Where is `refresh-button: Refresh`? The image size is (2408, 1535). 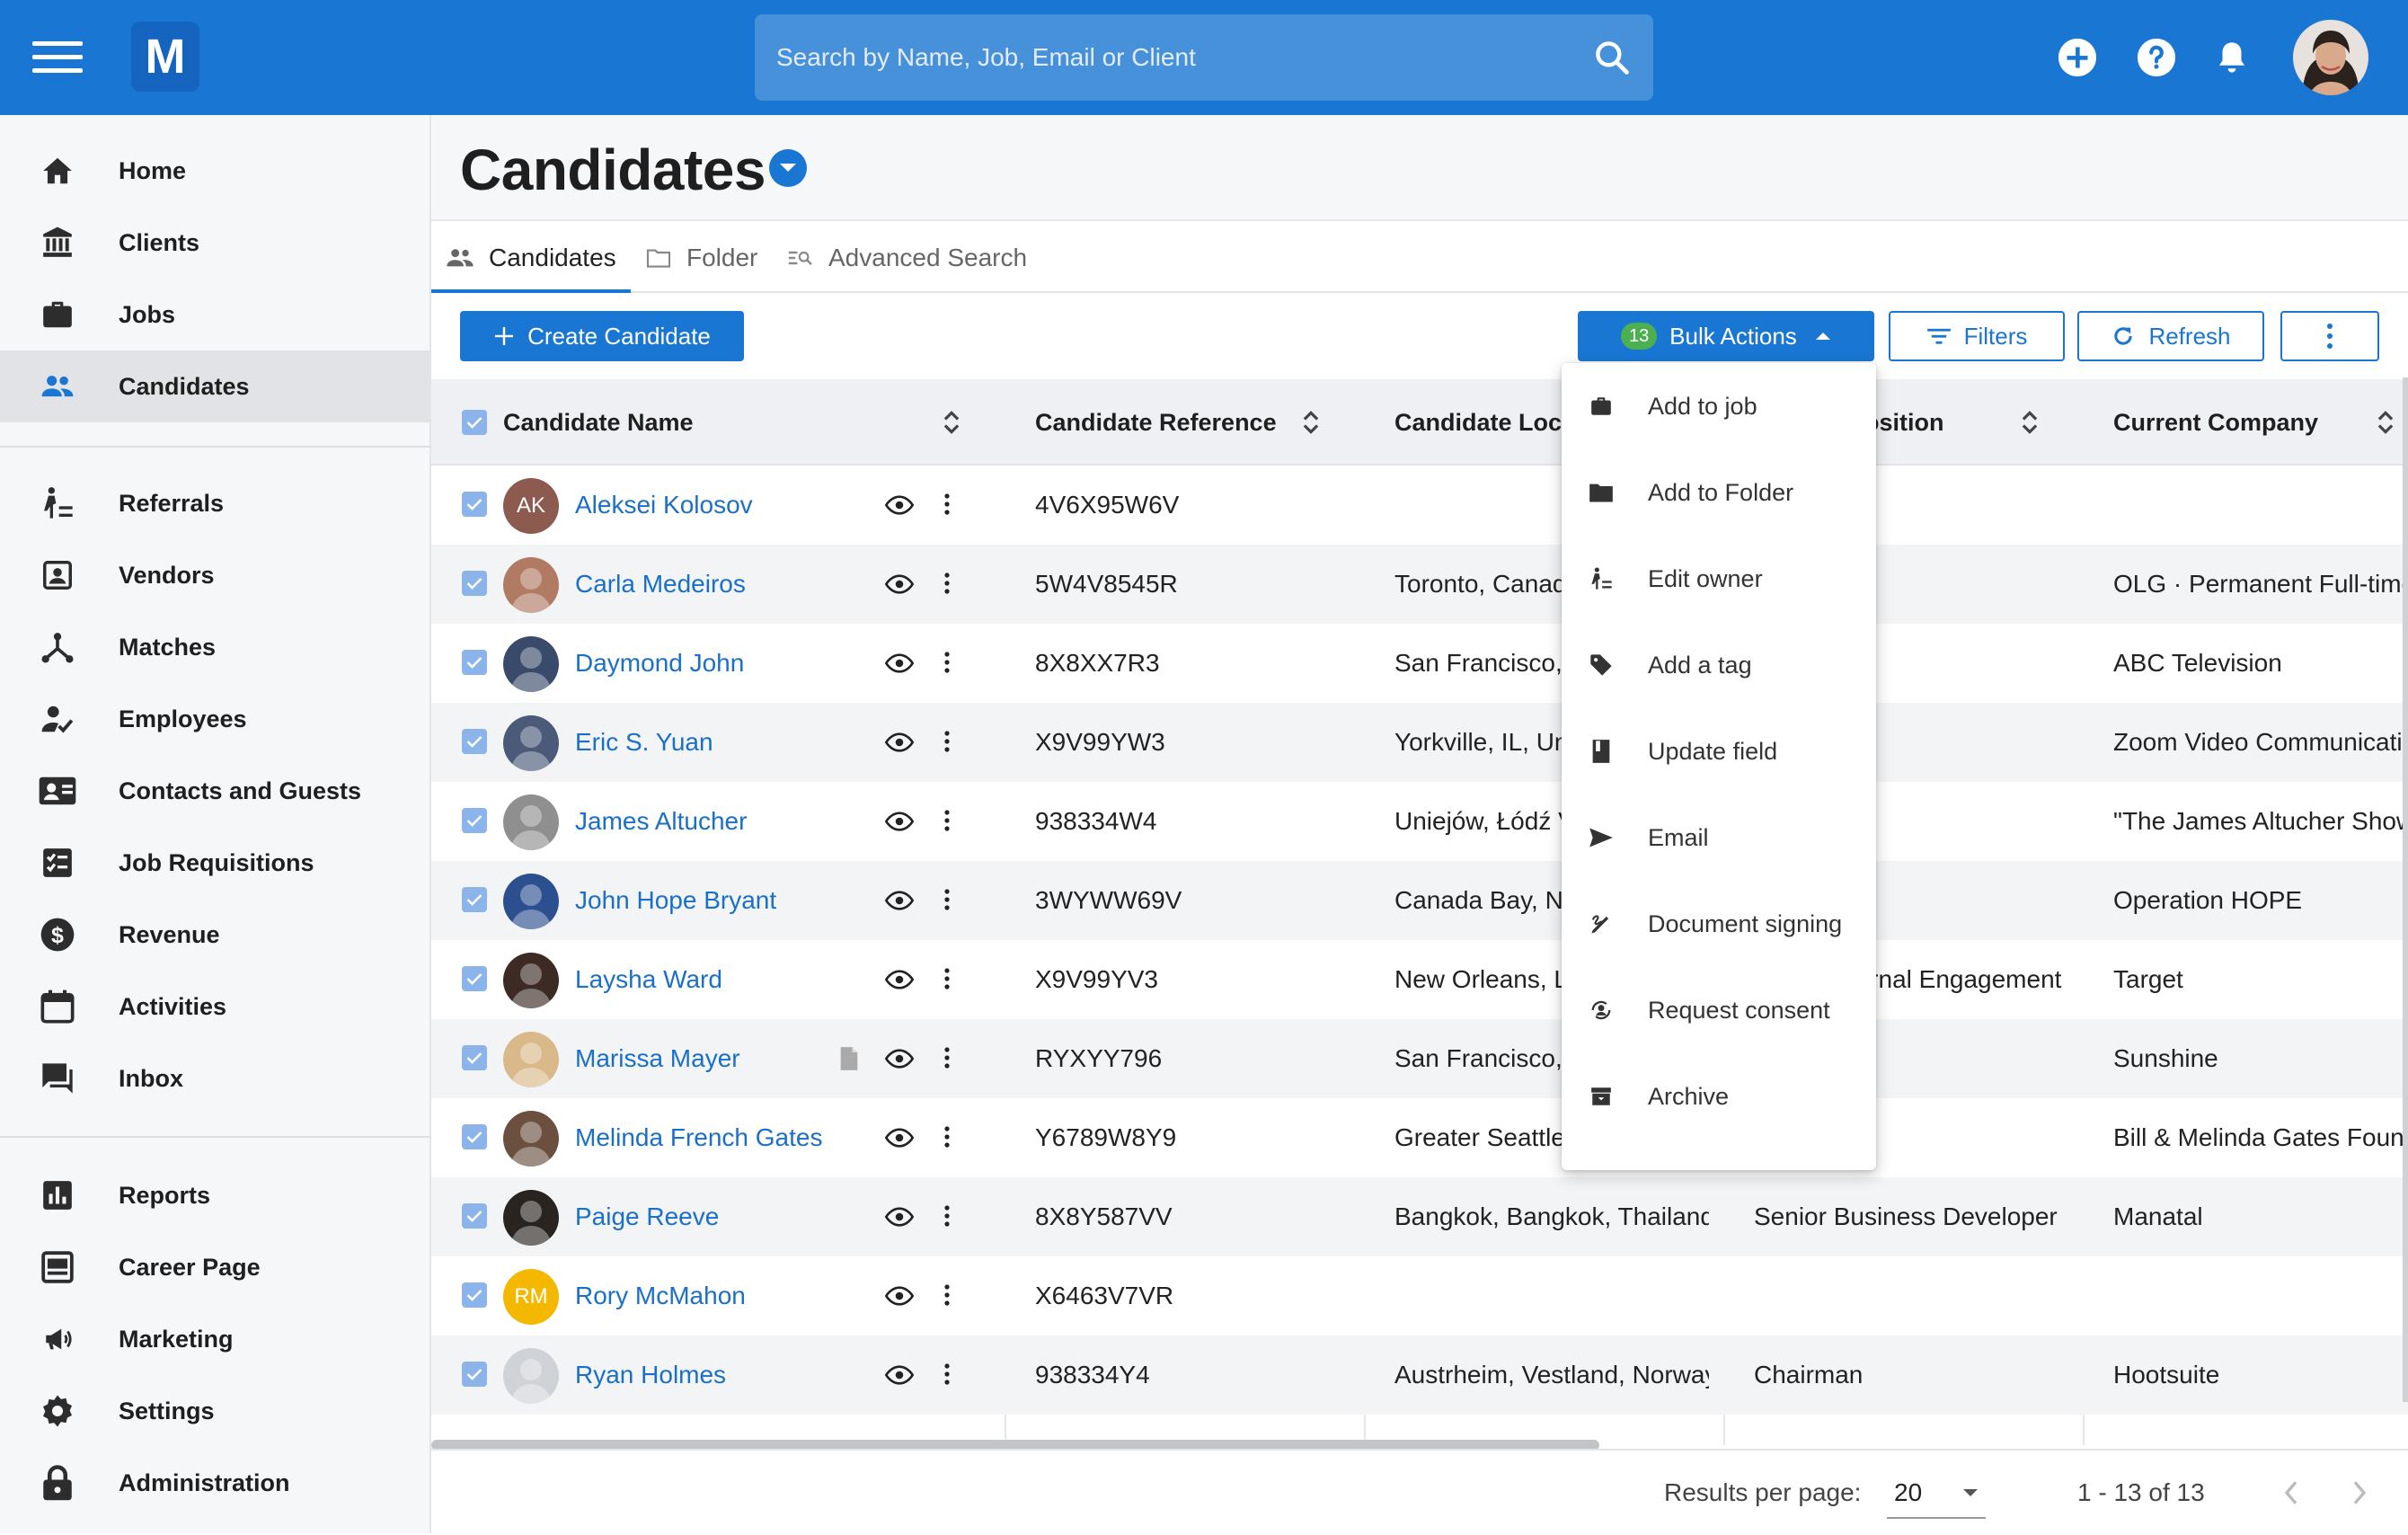
refresh-button: Refresh is located at coordinates (2170, 336).